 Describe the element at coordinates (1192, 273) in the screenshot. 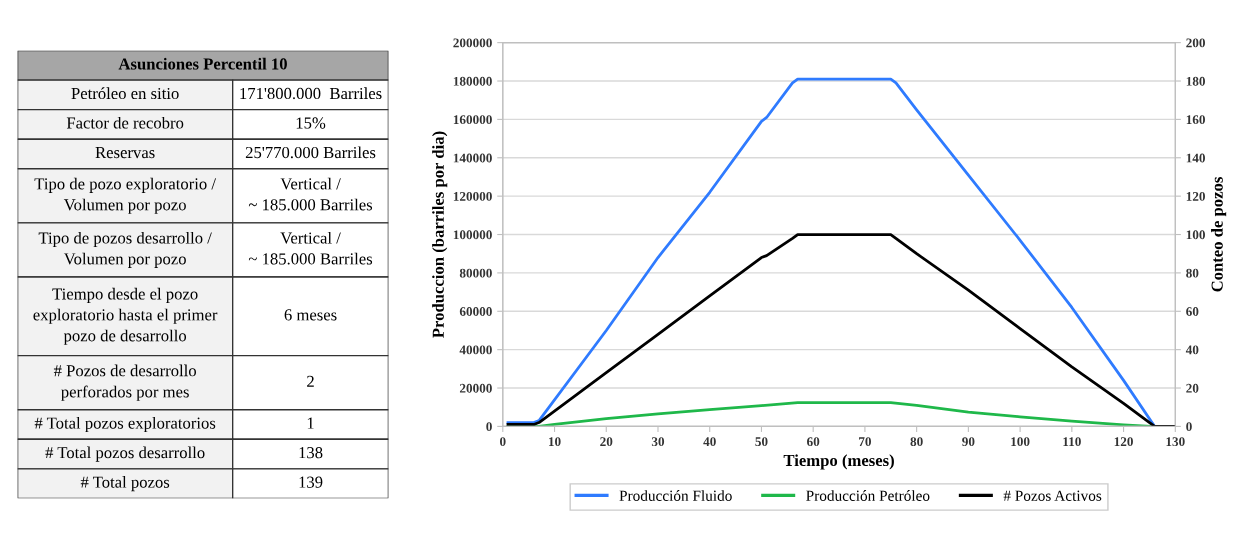

I see `y2-tick-label: 80` at that location.